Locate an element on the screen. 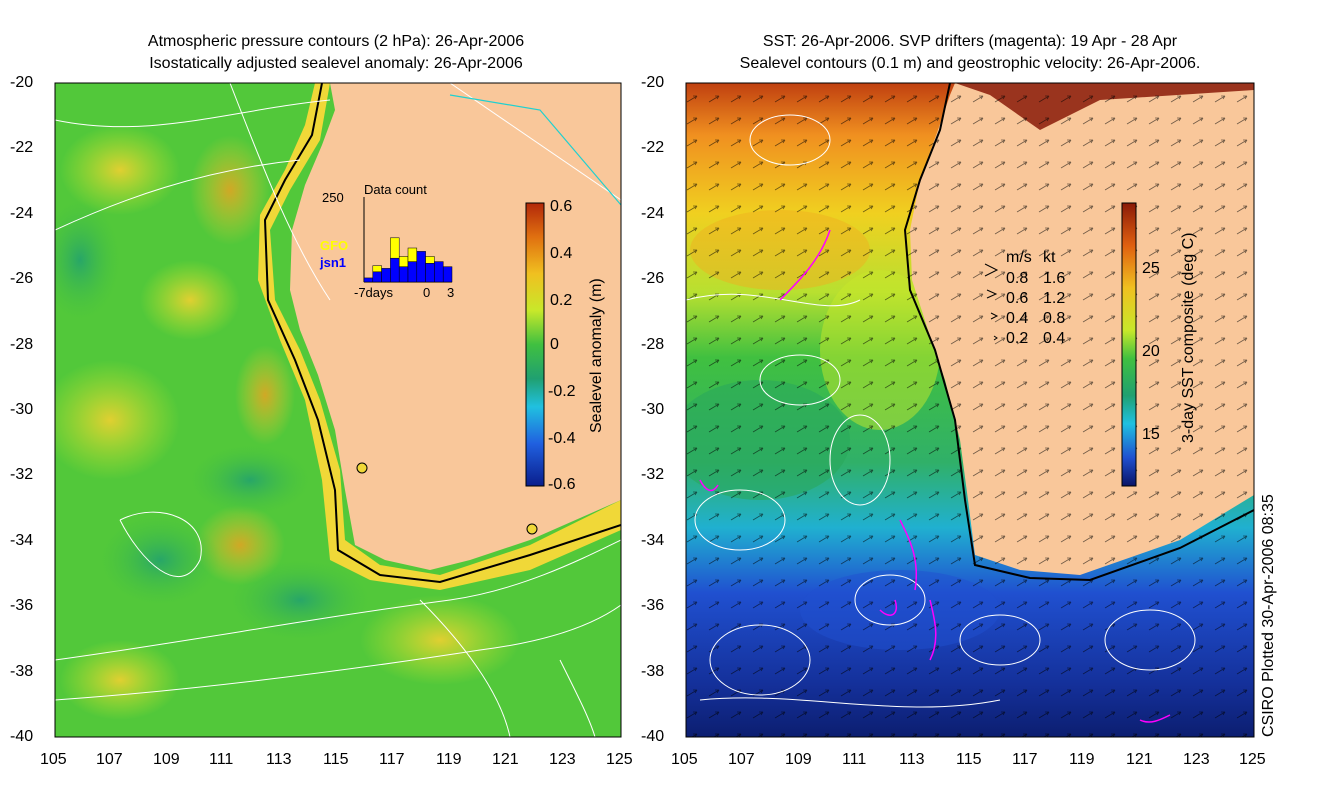 Image resolution: width=1320 pixels, height=810 pixels. lon-tick: 107 is located at coordinates (741, 759).